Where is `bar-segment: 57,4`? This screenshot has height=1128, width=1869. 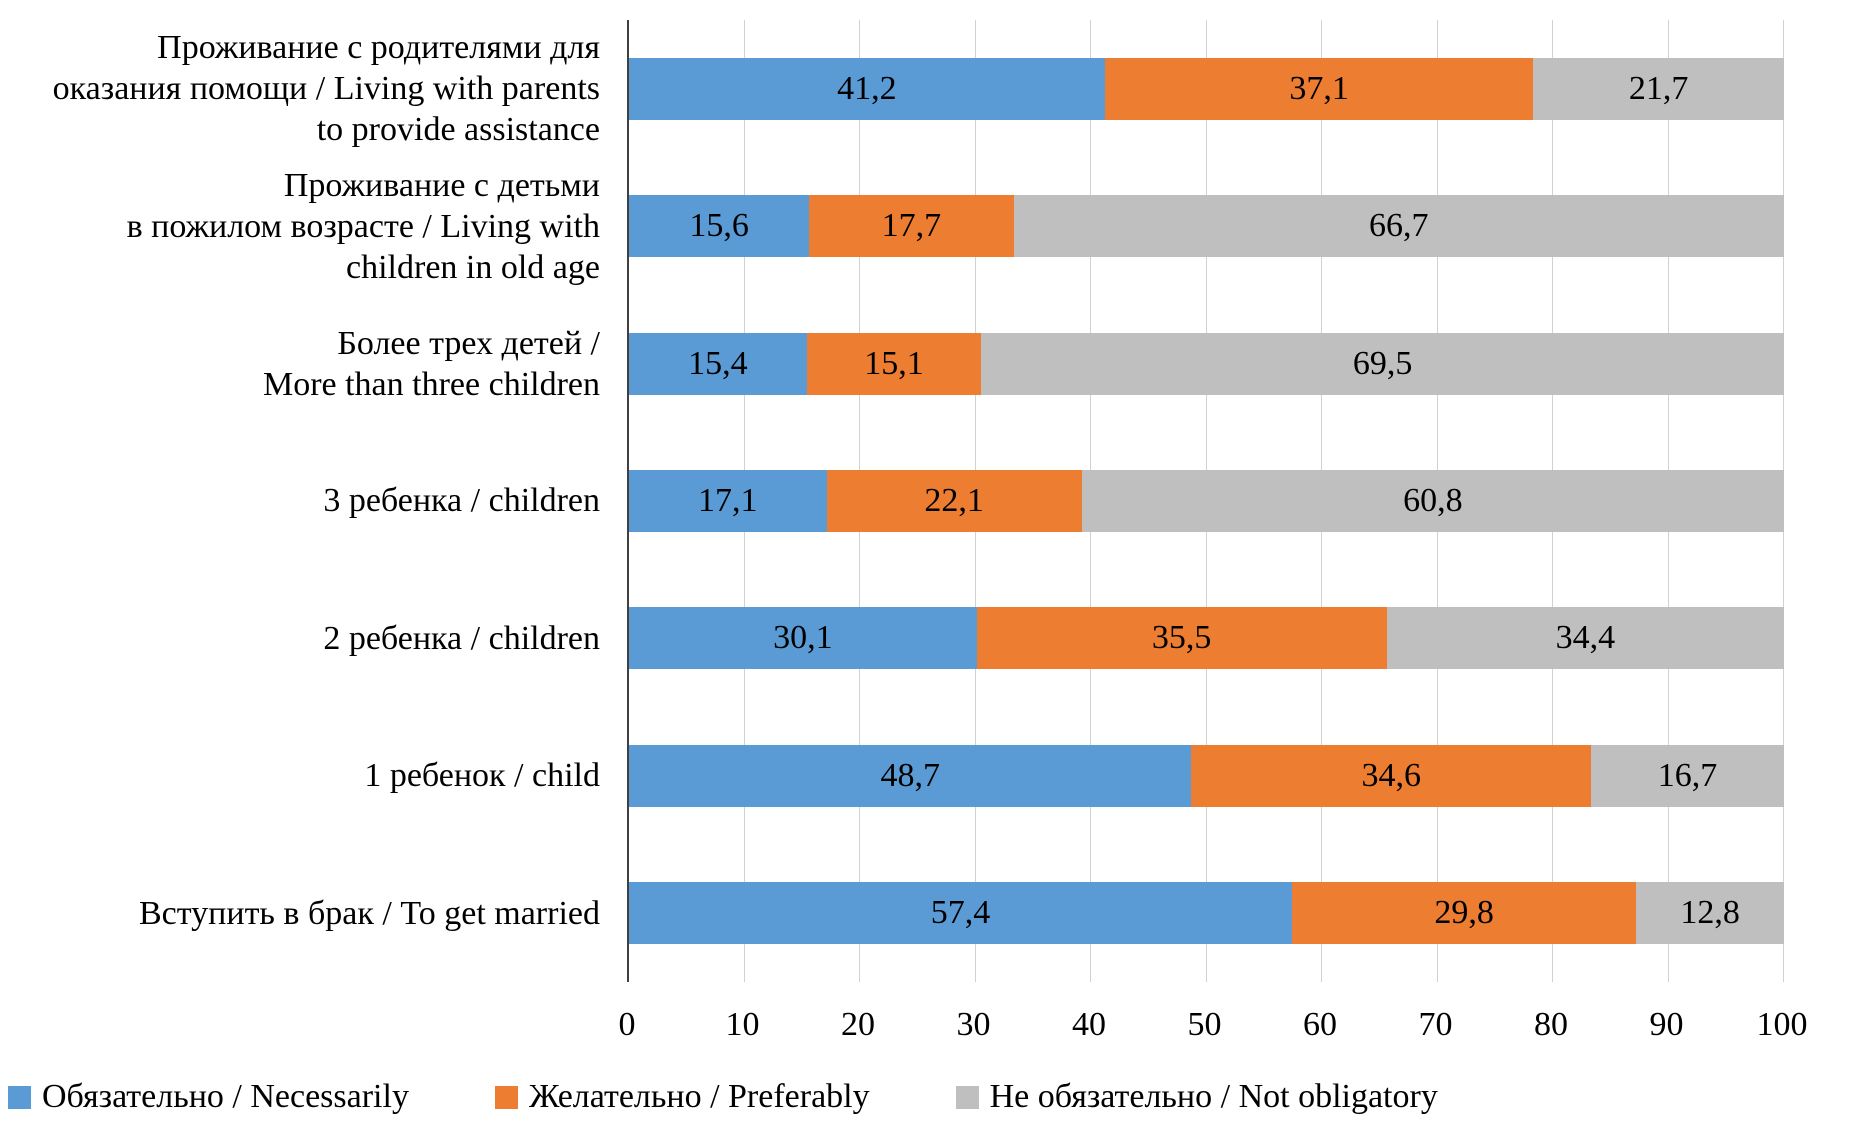 bar-segment: 57,4 is located at coordinates (960, 913).